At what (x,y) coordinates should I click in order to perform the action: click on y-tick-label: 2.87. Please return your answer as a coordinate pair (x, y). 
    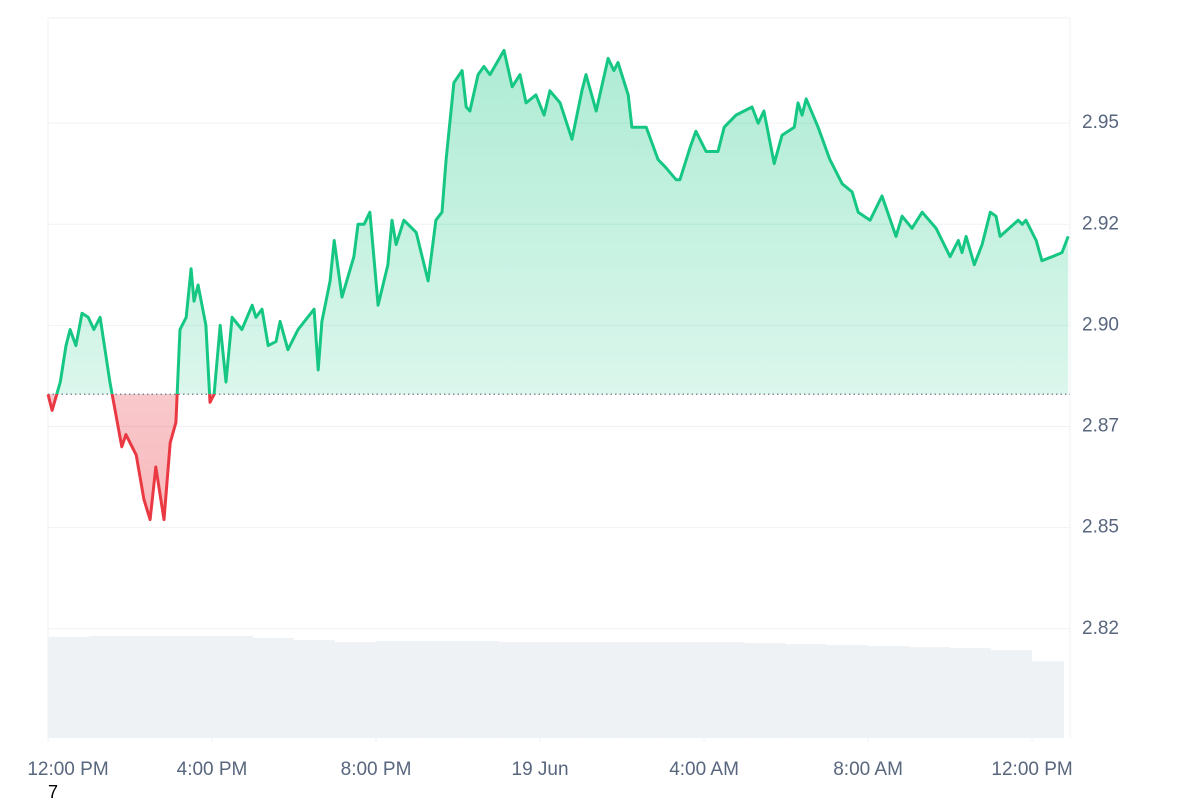
    Looking at the image, I should click on (1100, 426).